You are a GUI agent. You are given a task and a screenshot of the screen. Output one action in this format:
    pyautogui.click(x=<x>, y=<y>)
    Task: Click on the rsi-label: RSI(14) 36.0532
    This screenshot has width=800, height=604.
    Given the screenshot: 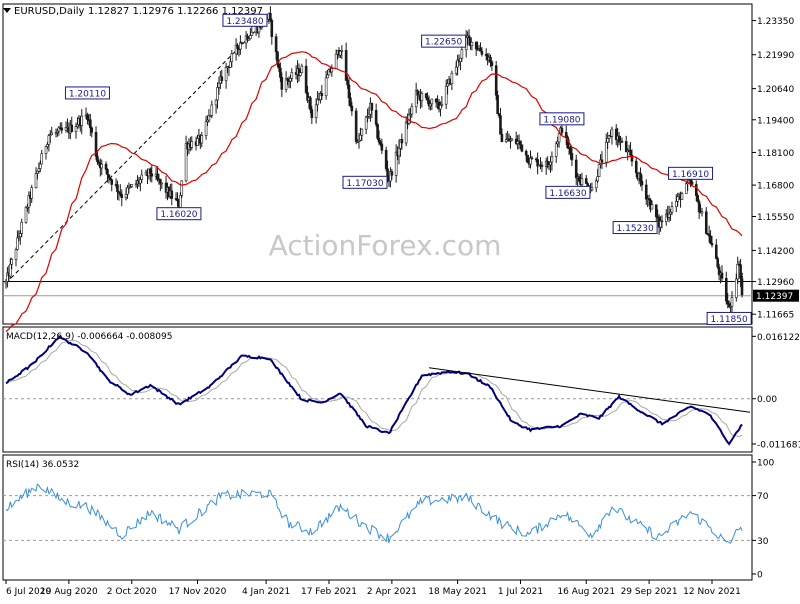 What is the action you would take?
    pyautogui.click(x=42, y=465)
    